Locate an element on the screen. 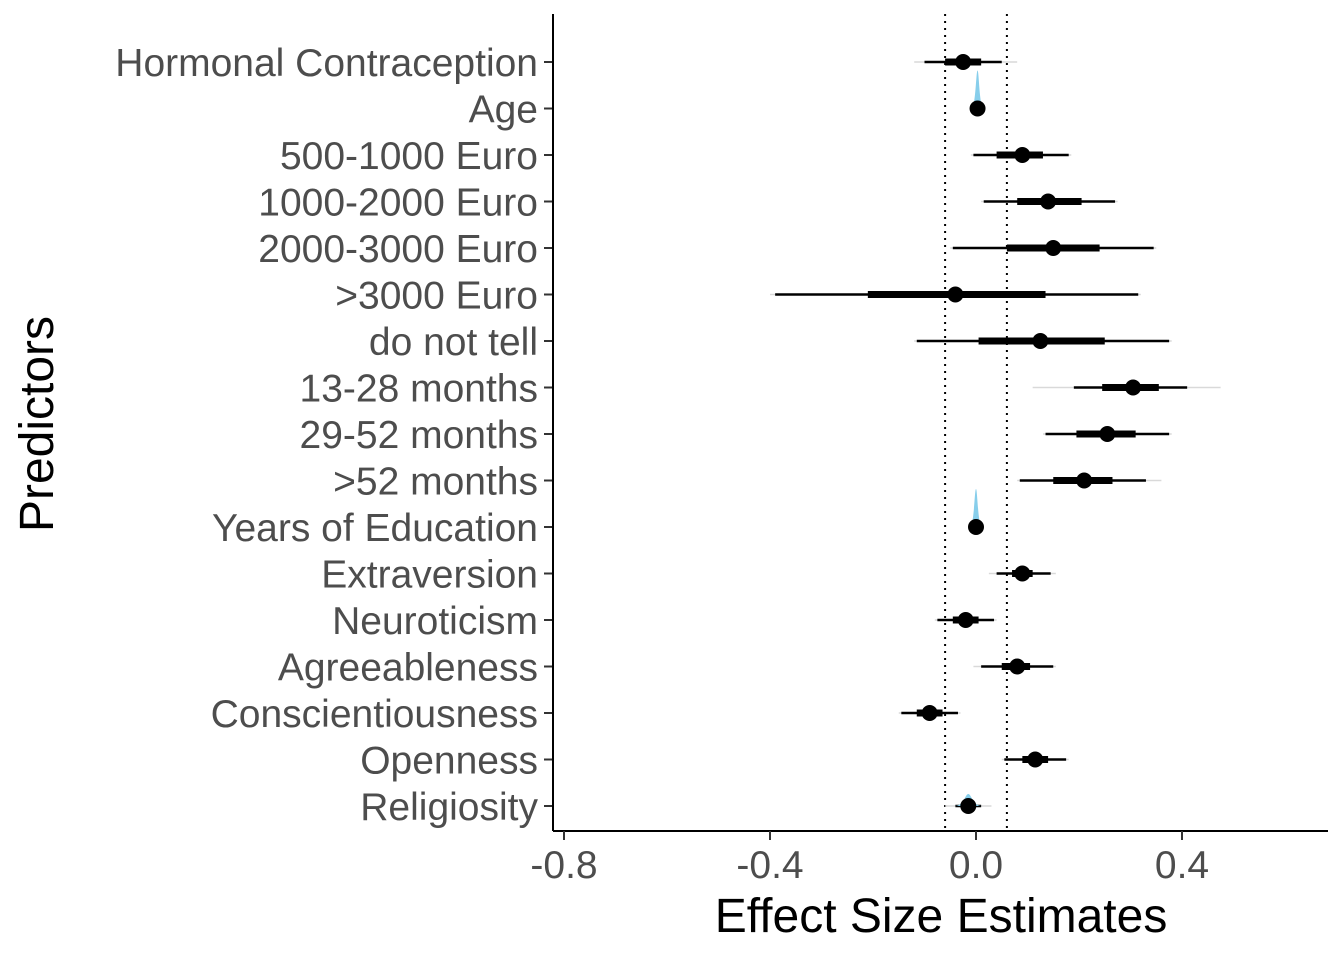  x-tick-label: -0.4 is located at coordinates (769, 865).